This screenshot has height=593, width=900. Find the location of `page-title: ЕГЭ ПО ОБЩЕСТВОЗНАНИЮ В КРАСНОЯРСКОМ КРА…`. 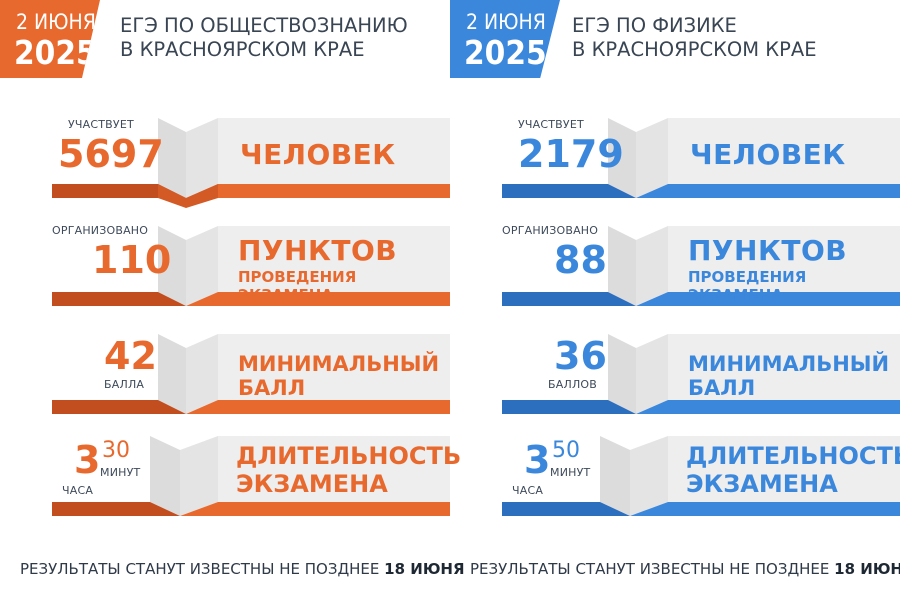

page-title: ЕГЭ ПО ОБЩЕСТВОЗНАНИЮ В КРАСНОЯРСКОМ КРА… is located at coordinates (264, 38).